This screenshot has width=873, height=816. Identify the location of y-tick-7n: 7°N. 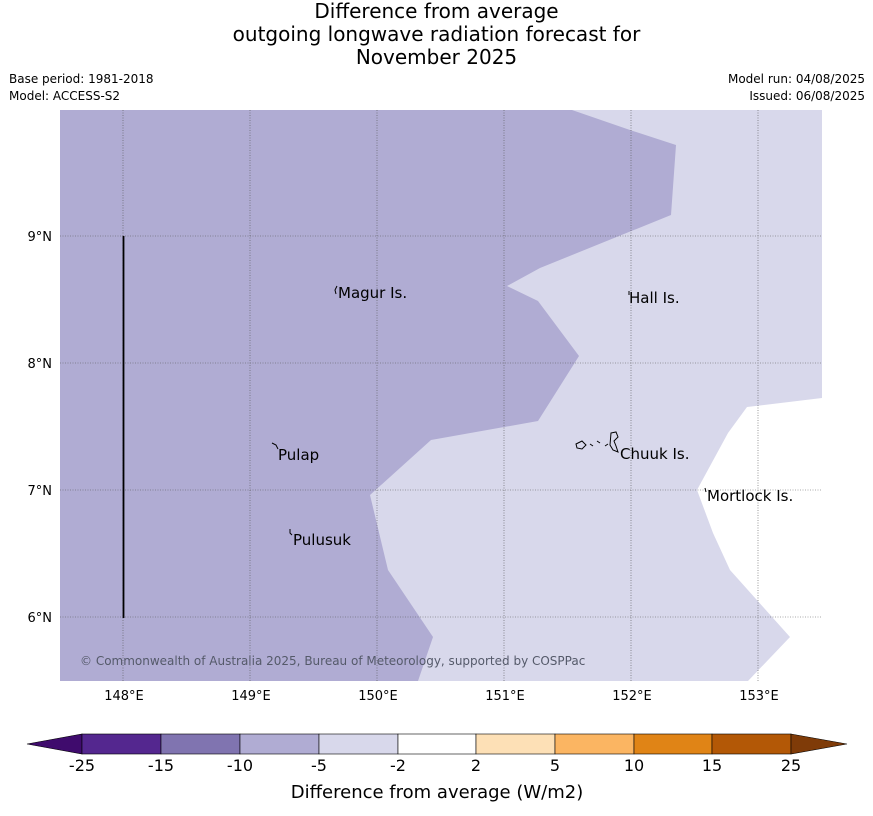
(40, 491).